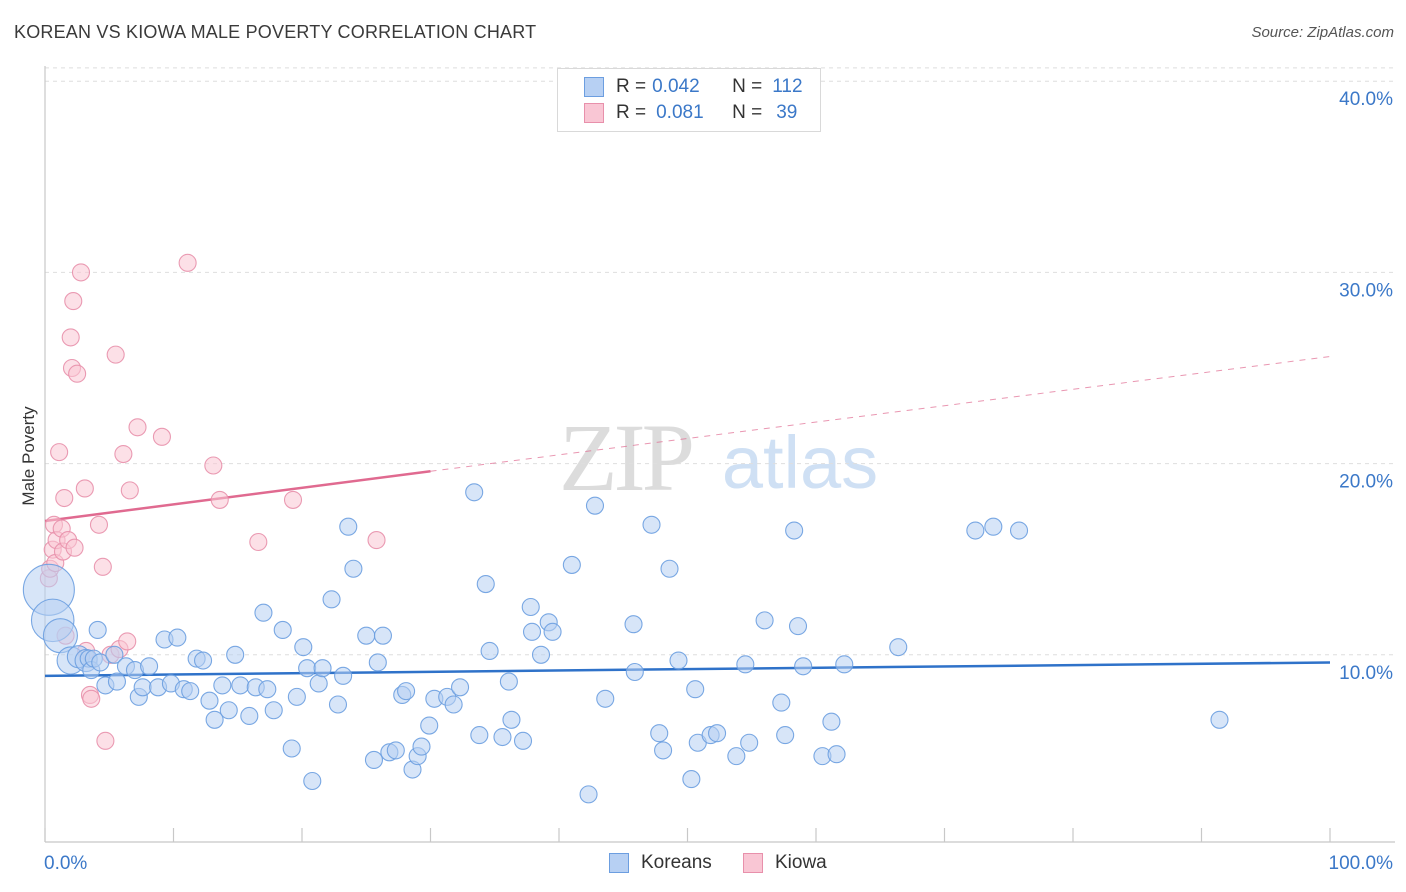  What do you see at coordinates (1366, 482) in the screenshot?
I see `y-tick-label: 20.0%` at bounding box center [1366, 482].